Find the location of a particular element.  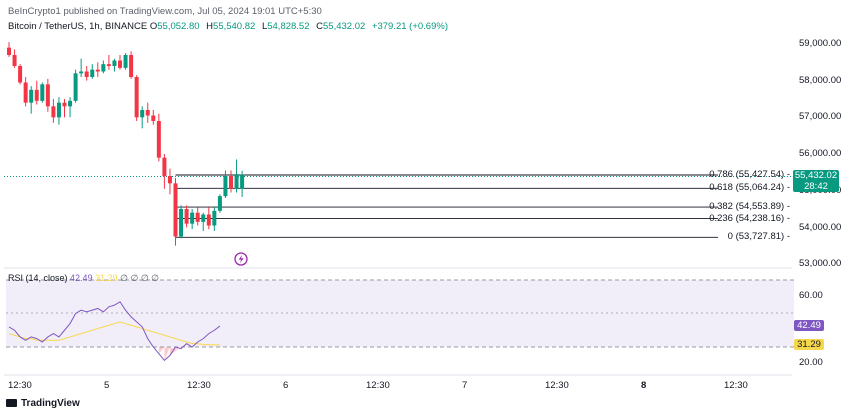

rsi-line is located at coordinates (114, 331).